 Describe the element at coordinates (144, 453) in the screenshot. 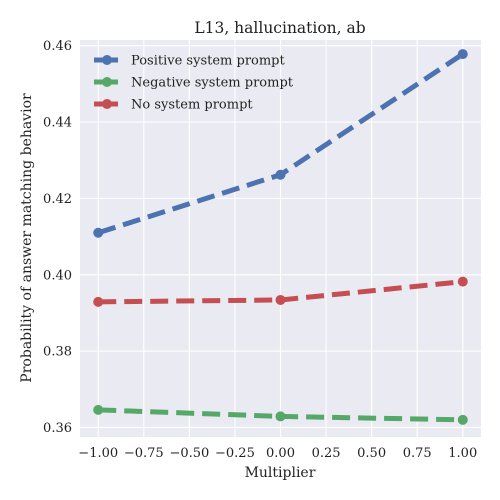

I see `x-tick-label: −0.75` at that location.